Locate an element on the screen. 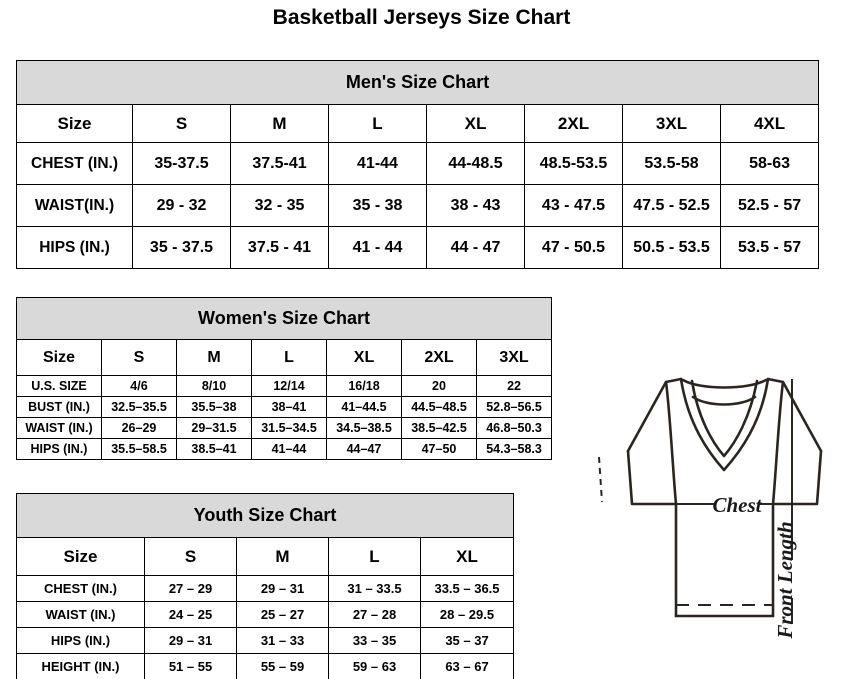  row-label: WAIST (IN.) is located at coordinates (80, 614).